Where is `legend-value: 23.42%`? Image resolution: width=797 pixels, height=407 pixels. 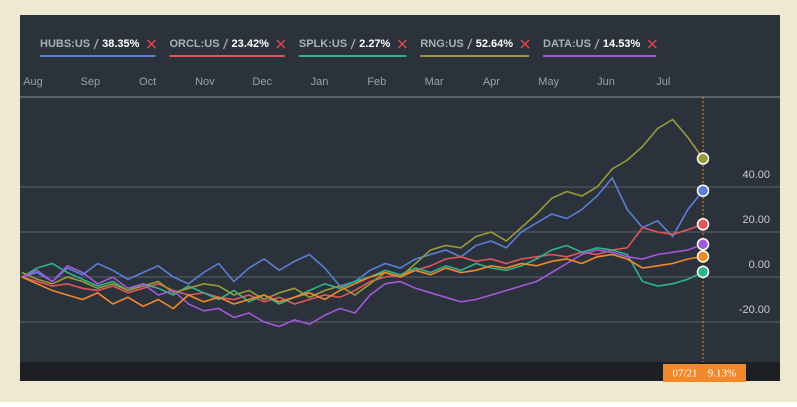
legend-value: 23.42% is located at coordinates (251, 44).